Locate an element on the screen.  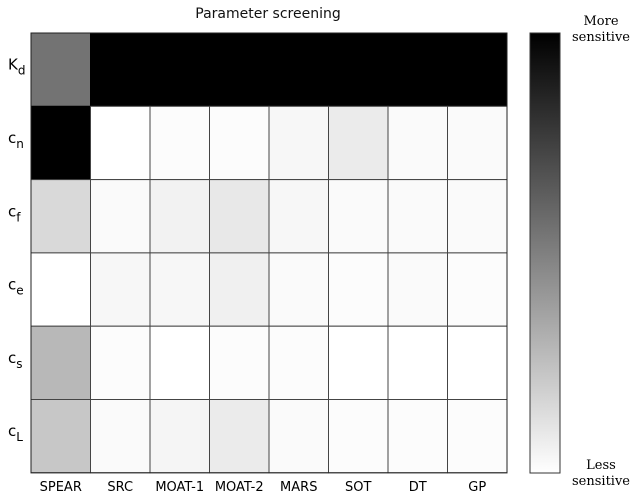
colorbar-top-label-line1: More is located at coordinates (601, 21).